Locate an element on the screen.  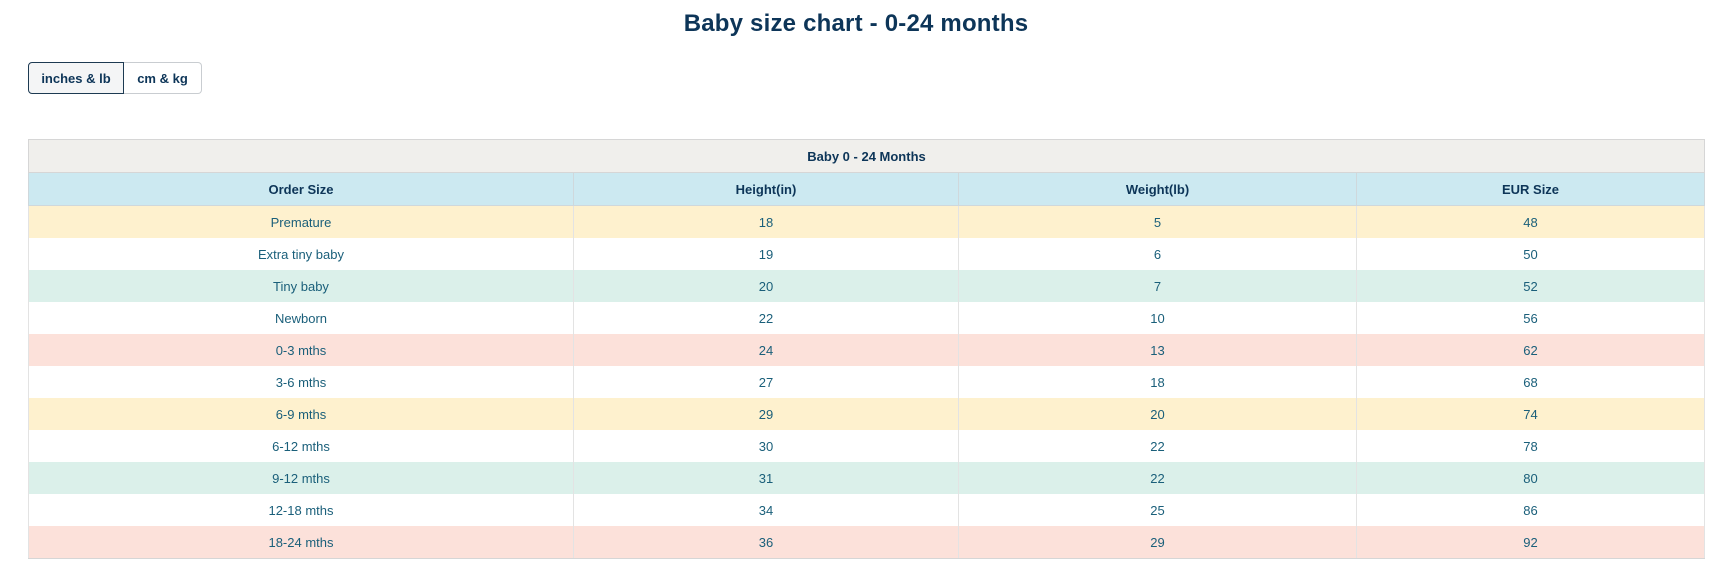
cell-order-size: Extra tiny baby is located at coordinates (301, 254).